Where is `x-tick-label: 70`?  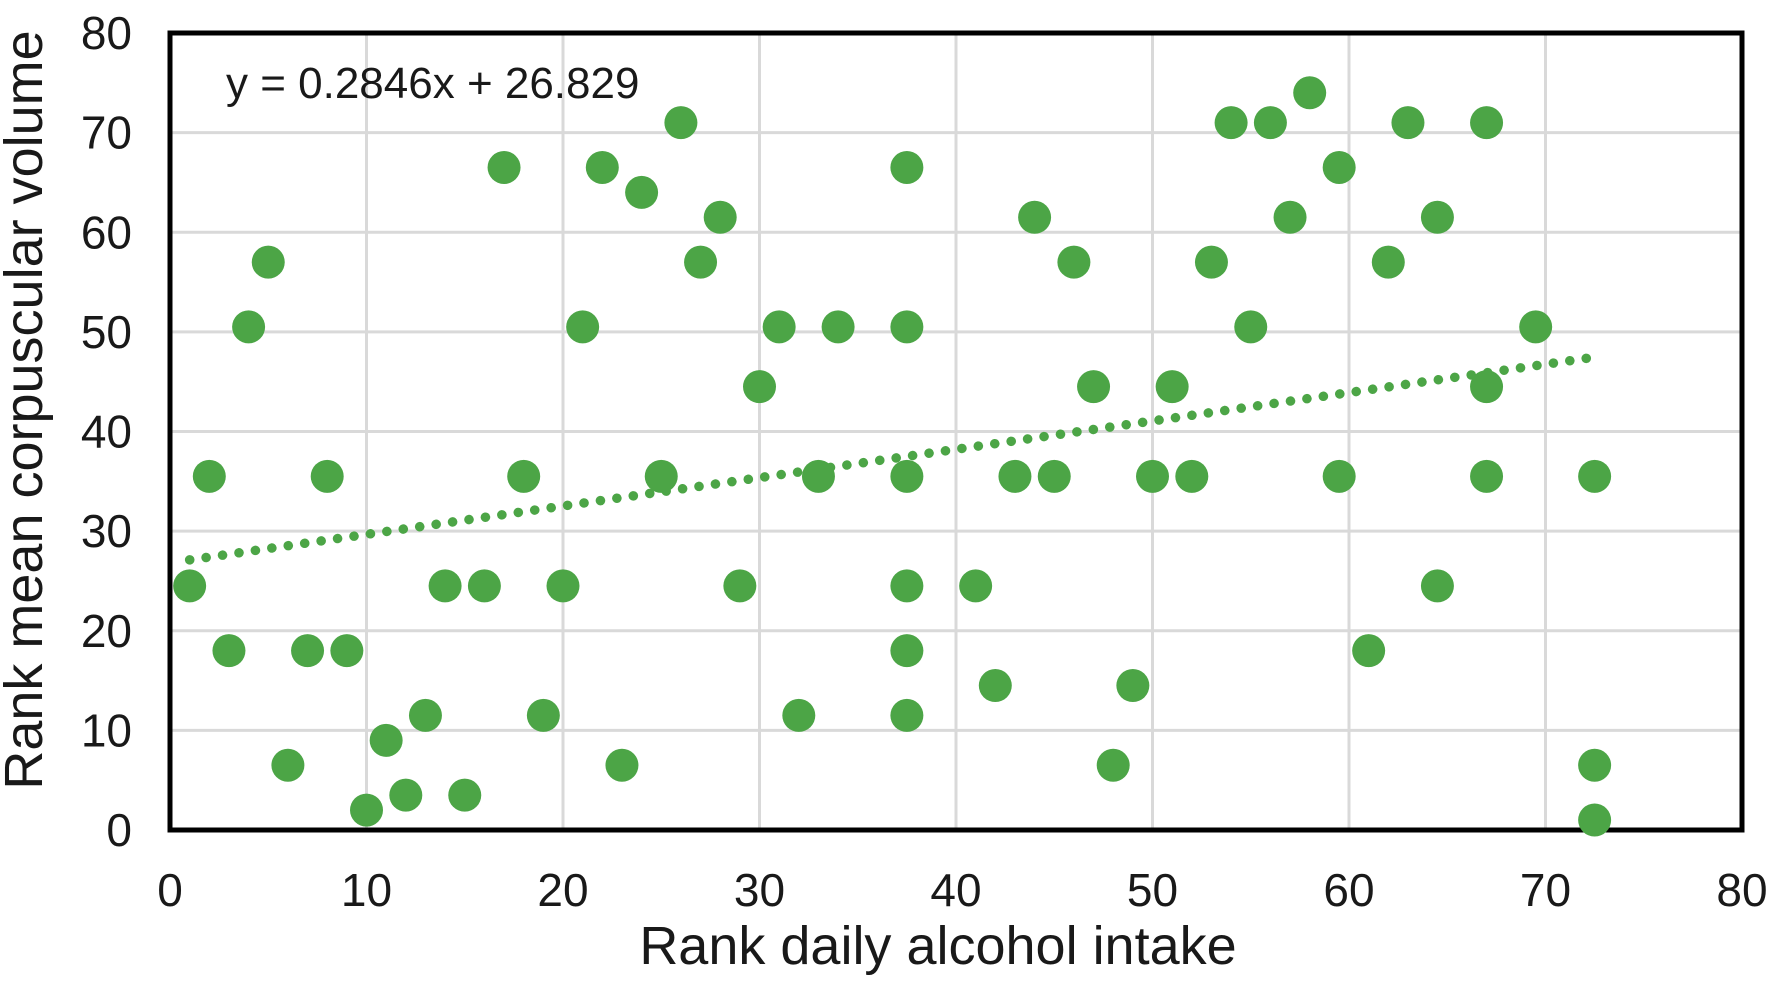 x-tick-label: 70 is located at coordinates (1545, 890).